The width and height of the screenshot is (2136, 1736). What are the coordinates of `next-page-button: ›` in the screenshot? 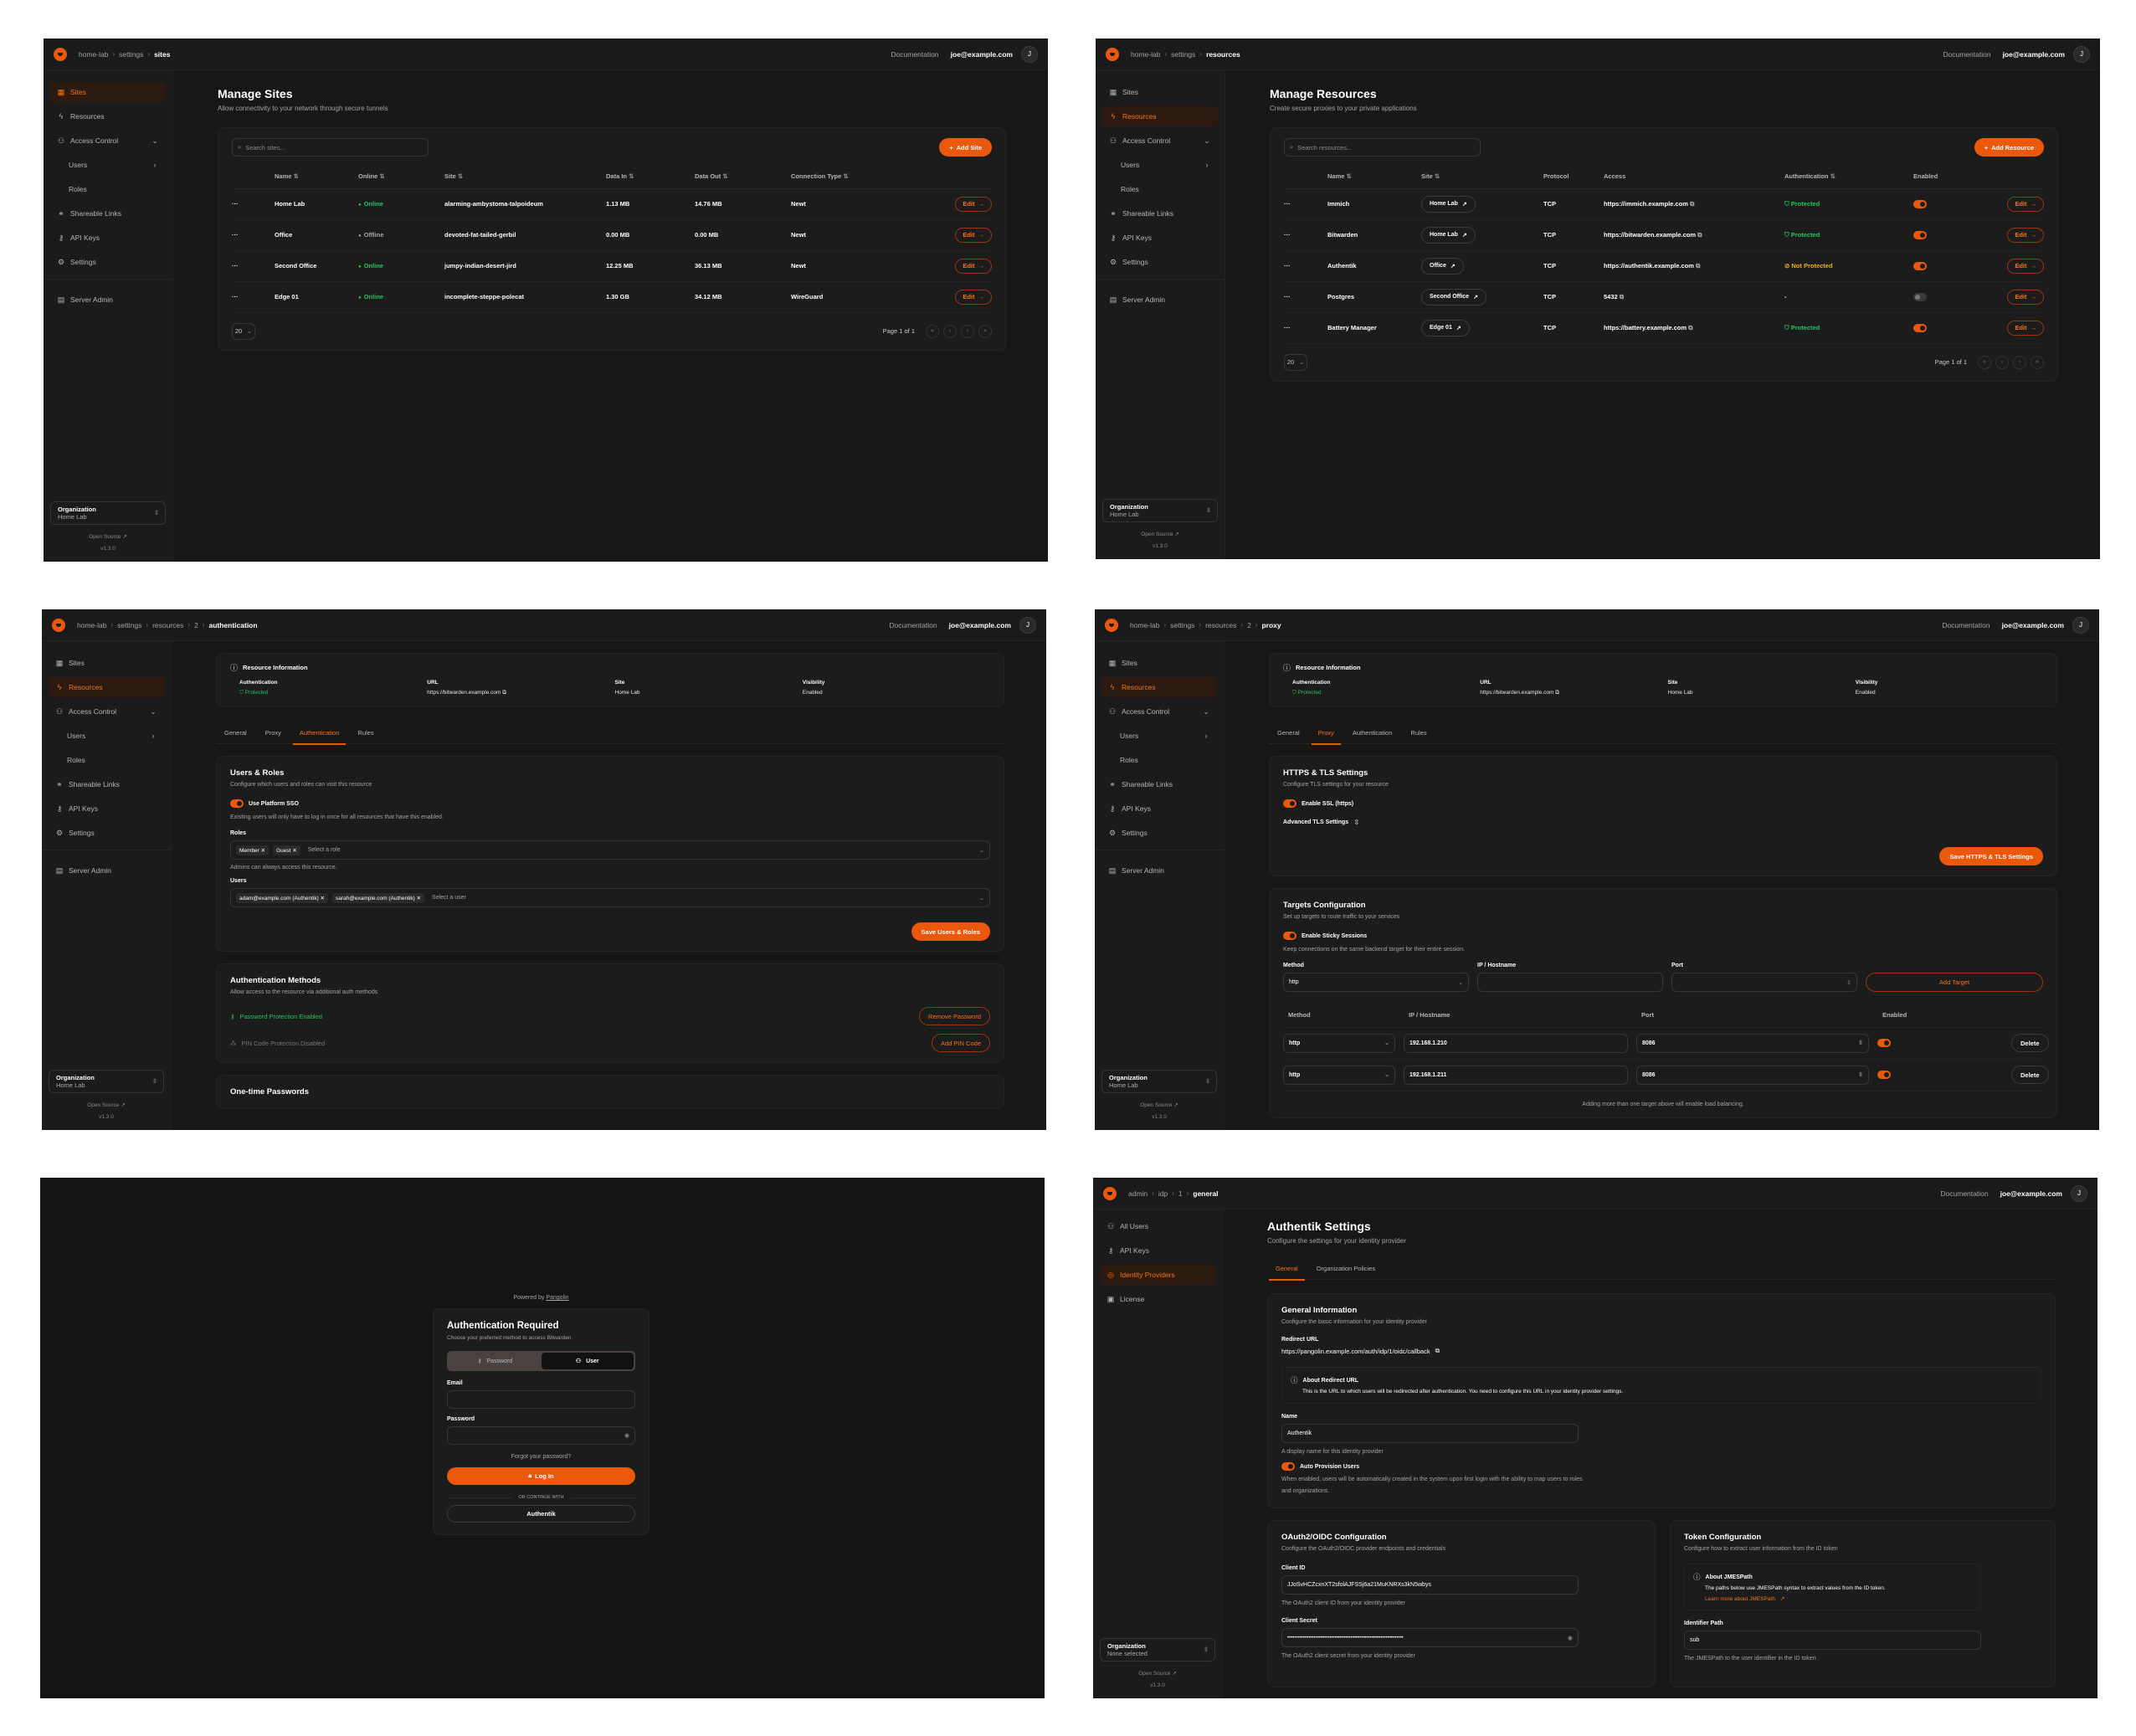 It's located at (2020, 362).